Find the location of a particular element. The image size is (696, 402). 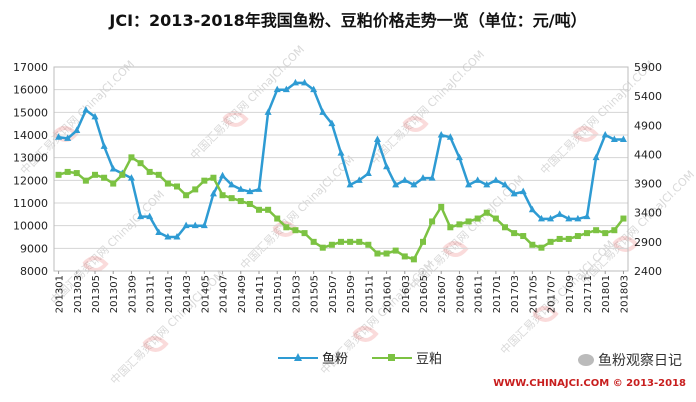

x-tick-label: 201511 is located at coordinates (369, 294).